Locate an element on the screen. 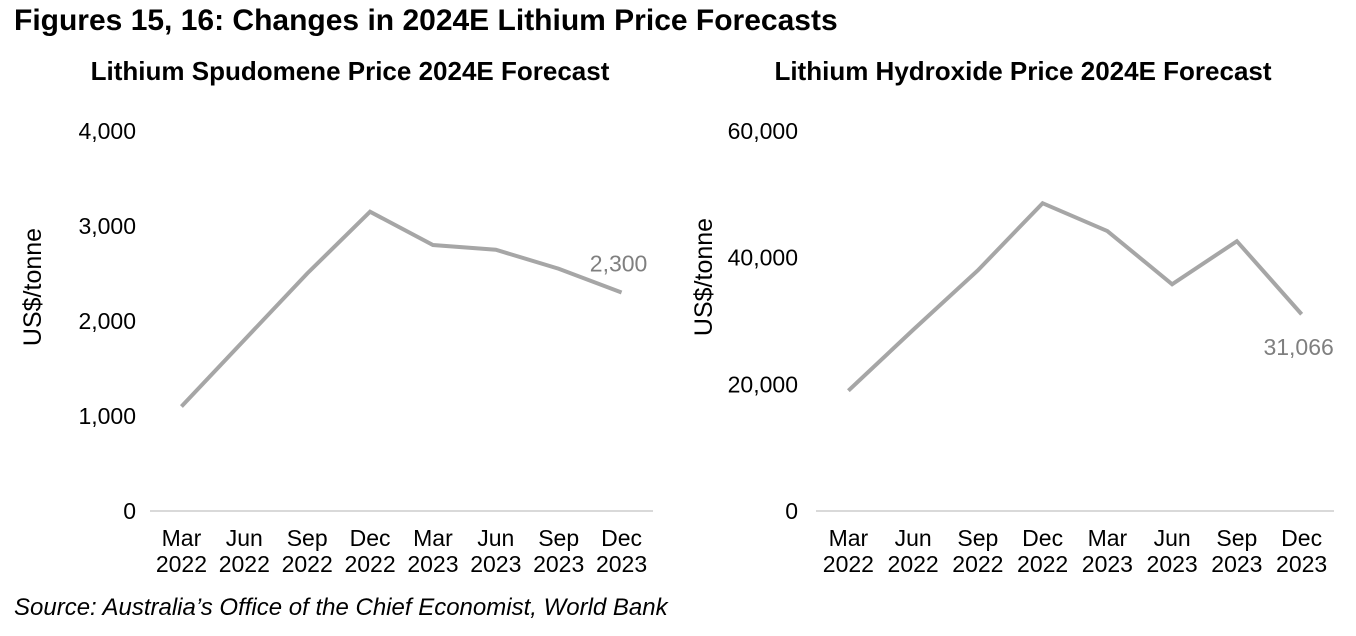 The height and width of the screenshot is (636, 1356). spodumene-chart-title: Lithium Spudomene Price 2024E Forecast is located at coordinates (350, 71).